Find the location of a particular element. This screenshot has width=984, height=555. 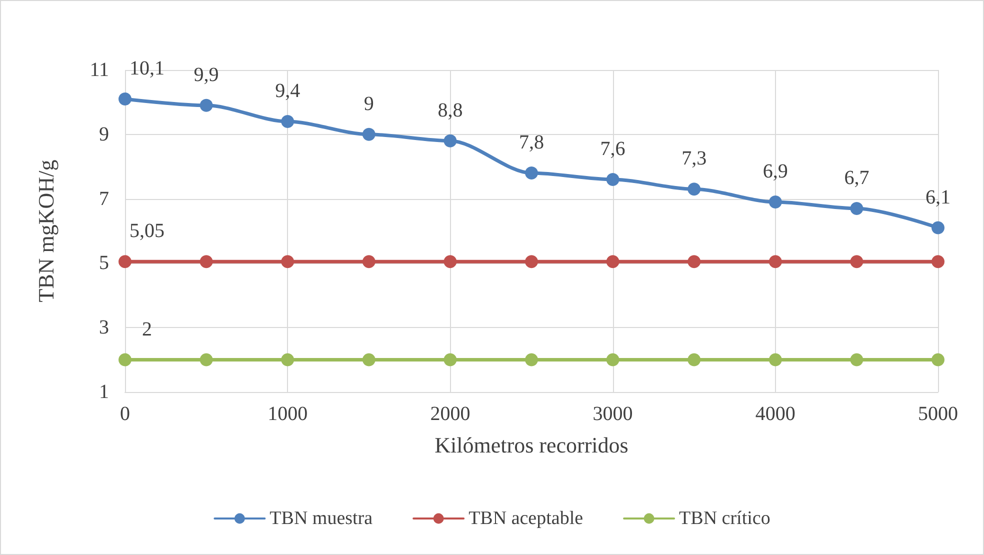

data-label: 2 is located at coordinates (147, 329).